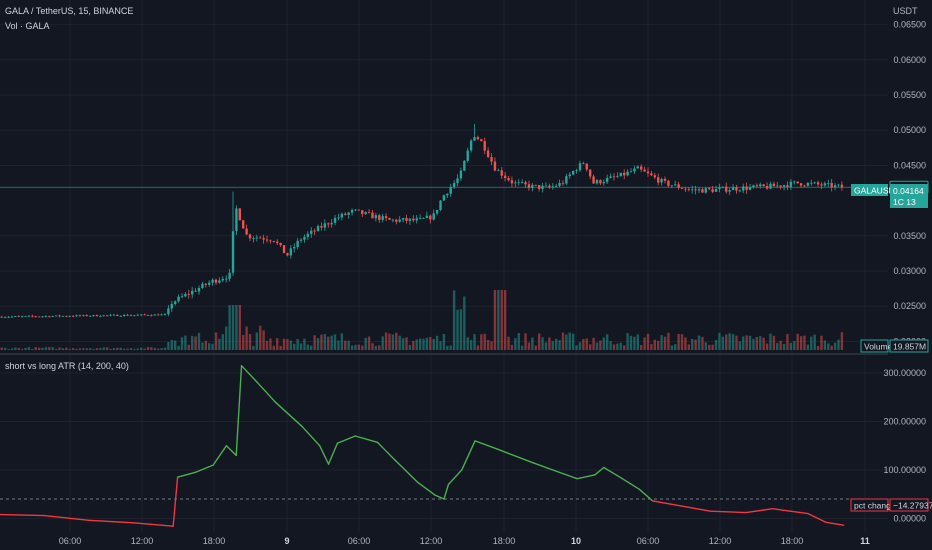 This screenshot has width=932, height=550. I want to click on symbol-tag-box, so click(869, 190).